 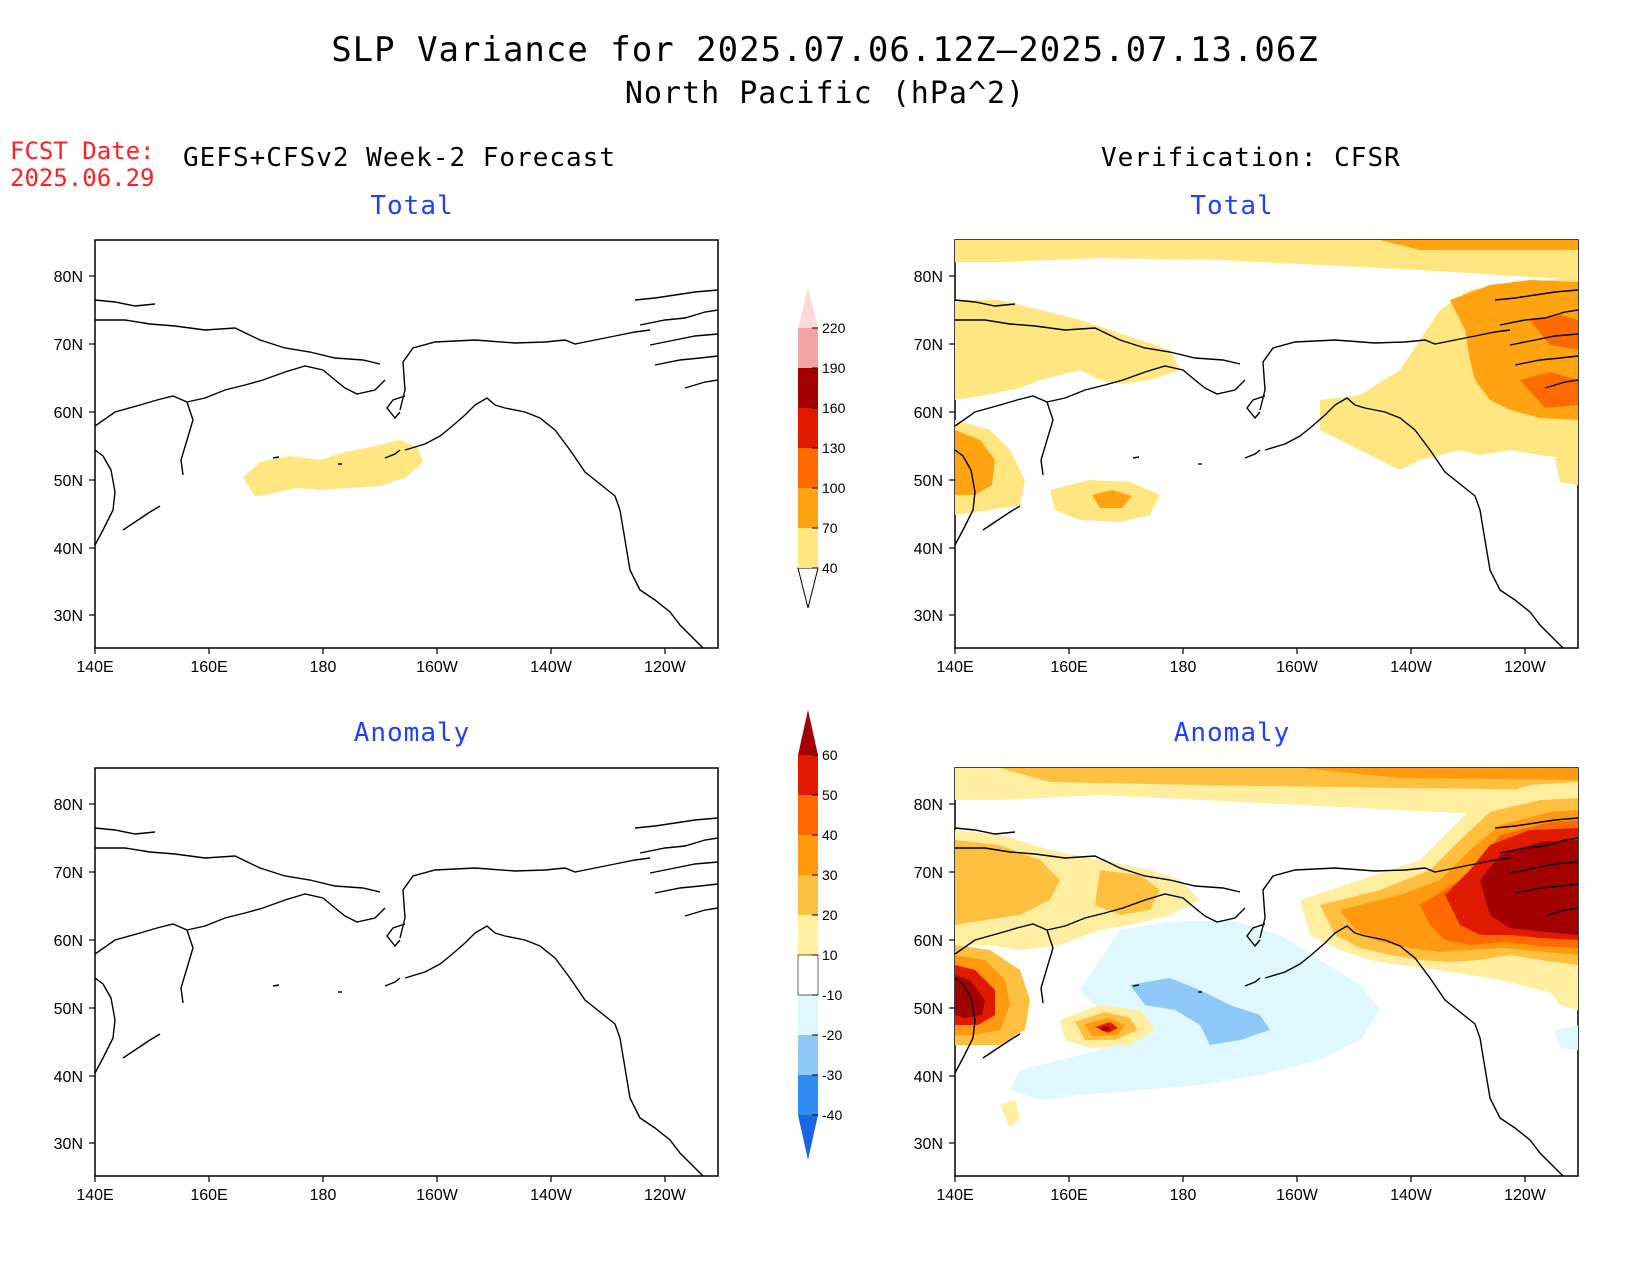 I want to click on colorbar-label: 100, so click(x=834, y=488).